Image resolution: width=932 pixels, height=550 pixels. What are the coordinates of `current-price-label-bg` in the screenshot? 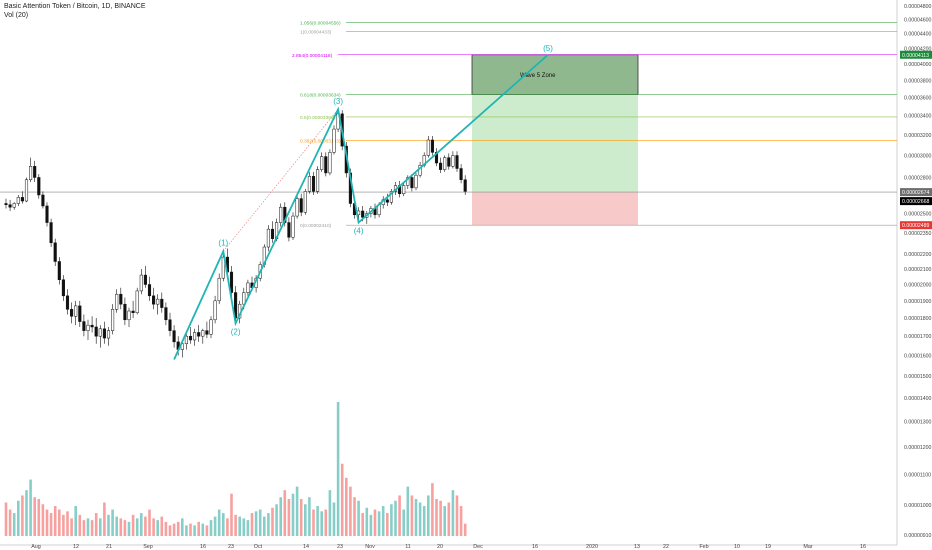 It's located at (916, 201).